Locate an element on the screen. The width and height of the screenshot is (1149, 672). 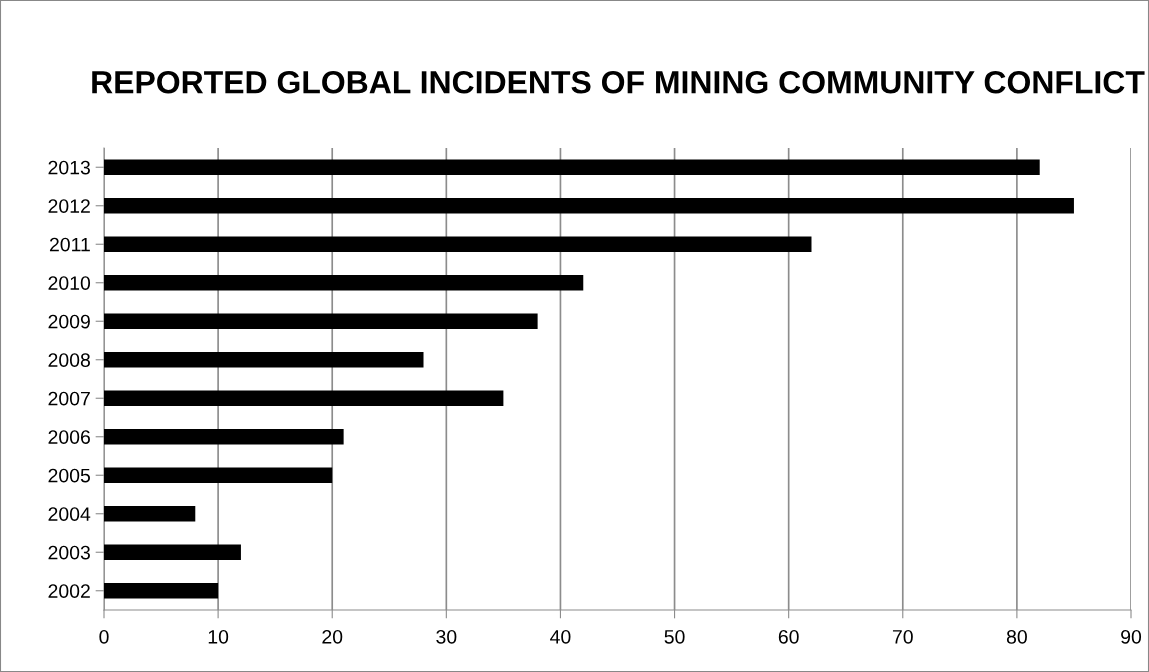
y-tick-label: 2009 is located at coordinates (69, 321).